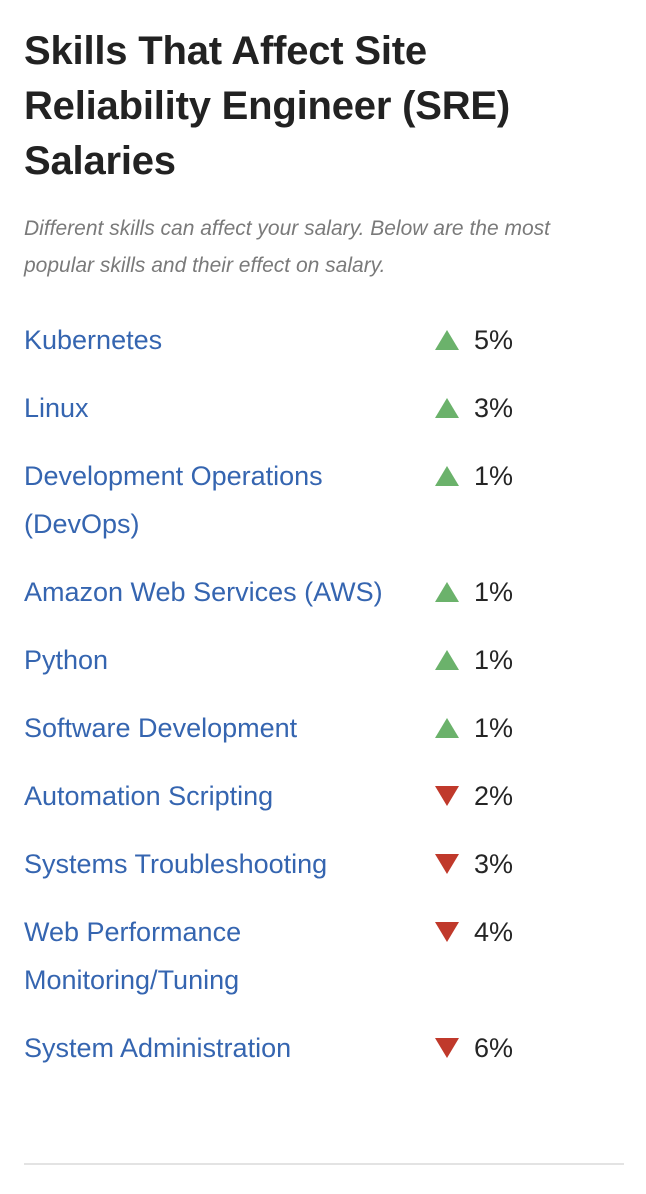 This screenshot has height=1194, width=646. I want to click on skill-row: Software Development 1%, so click(323, 728).